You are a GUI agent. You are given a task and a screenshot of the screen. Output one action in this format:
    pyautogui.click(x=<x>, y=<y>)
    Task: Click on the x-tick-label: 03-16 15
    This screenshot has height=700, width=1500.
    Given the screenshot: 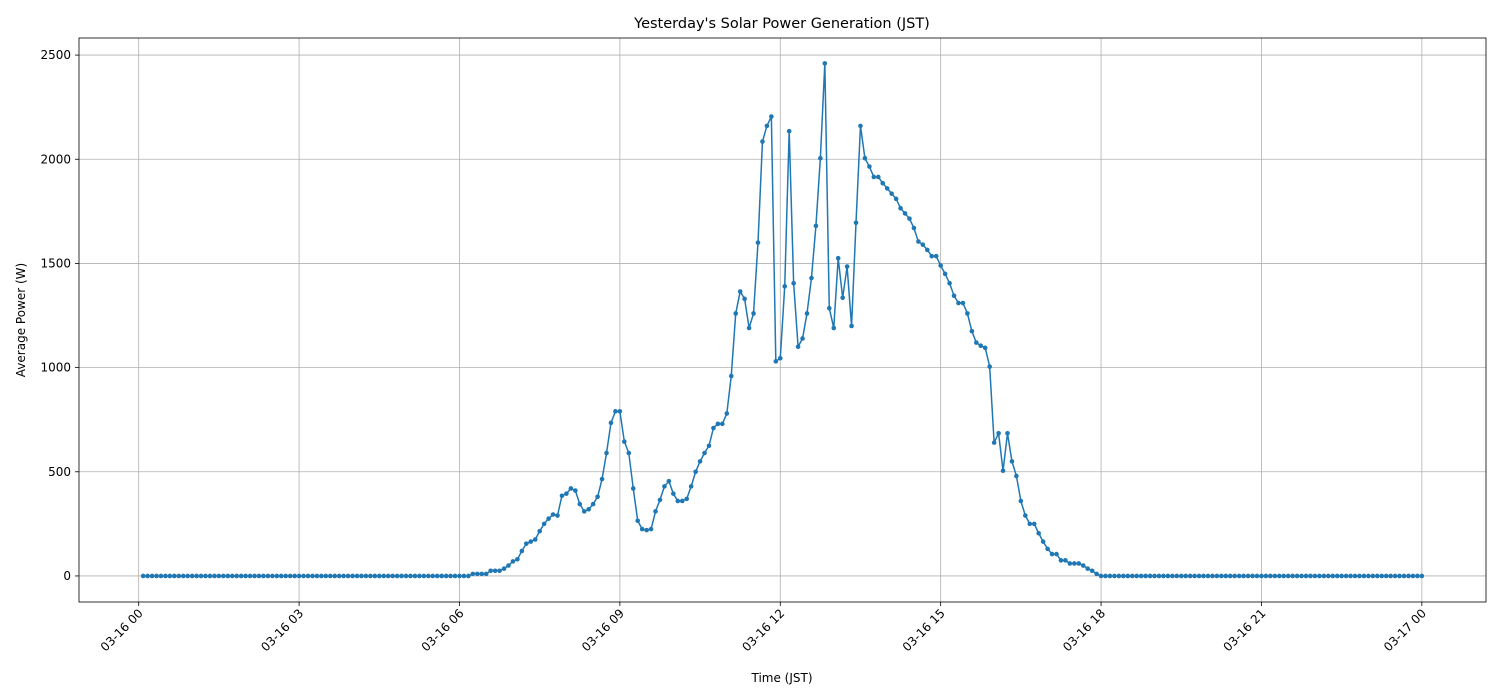 What is the action you would take?
    pyautogui.click(x=924, y=630)
    